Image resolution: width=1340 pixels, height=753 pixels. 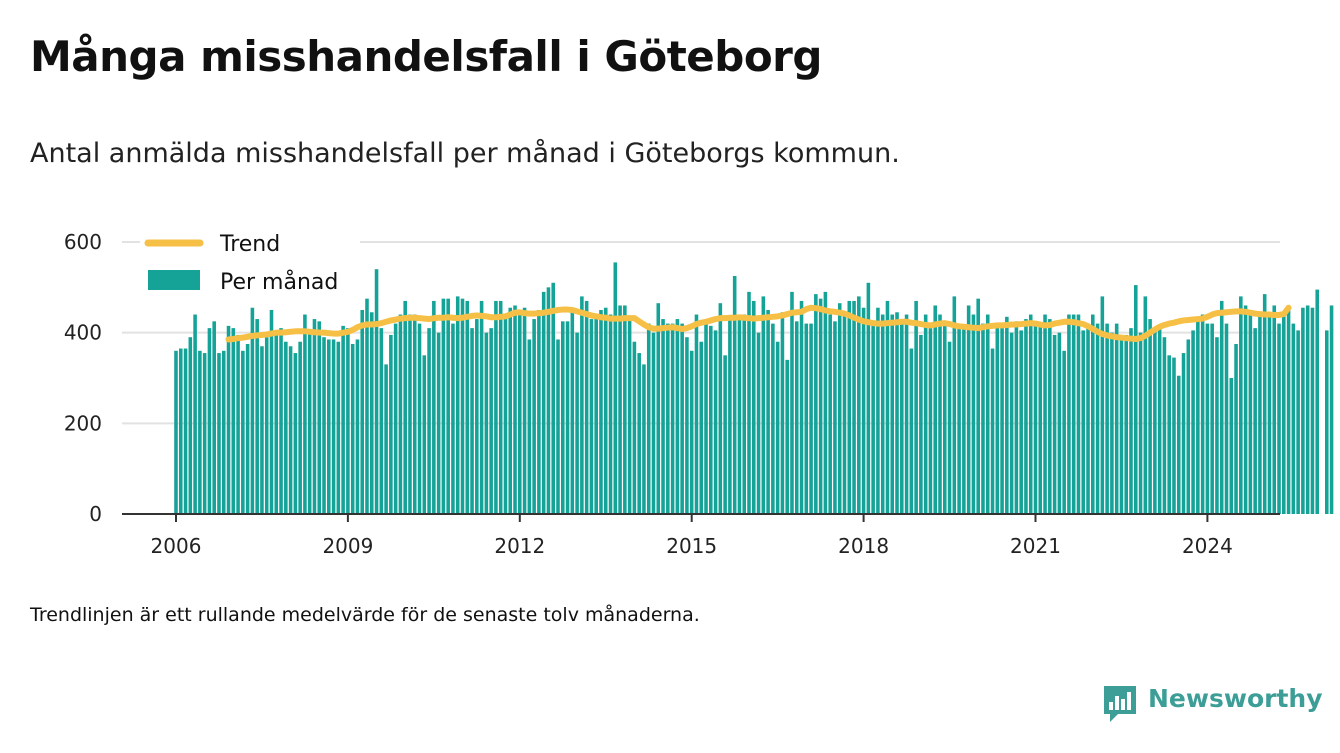 I want to click on x-tick-label: 2006, so click(x=176, y=546).